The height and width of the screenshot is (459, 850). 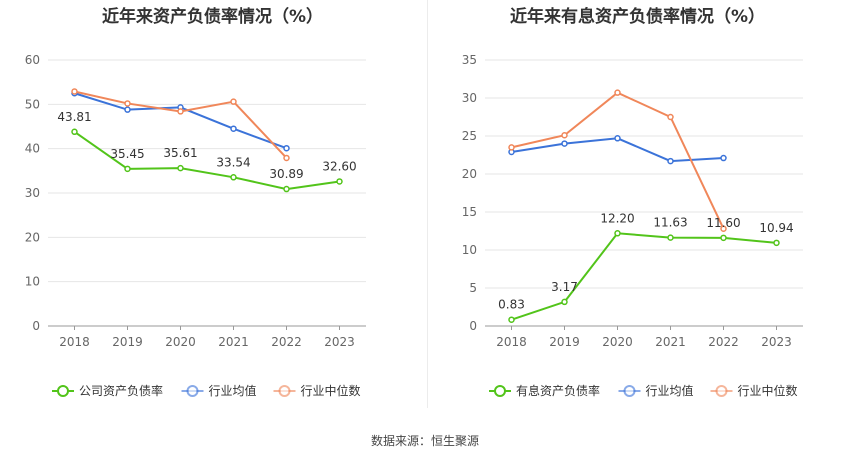 What do you see at coordinates (511, 305) in the screenshot?
I see `data-label: 0.83` at bounding box center [511, 305].